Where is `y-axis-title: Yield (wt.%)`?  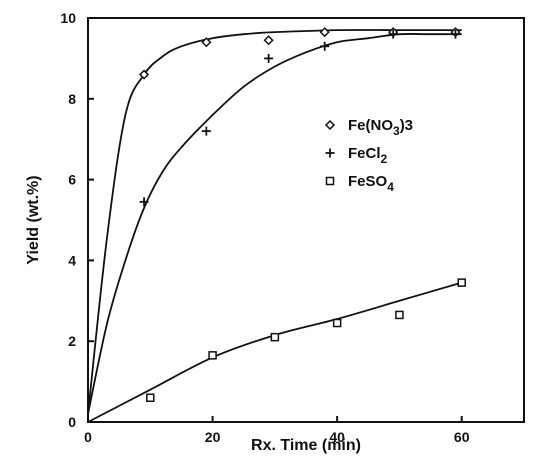 y-axis-title: Yield (wt.%) is located at coordinates (33, 219).